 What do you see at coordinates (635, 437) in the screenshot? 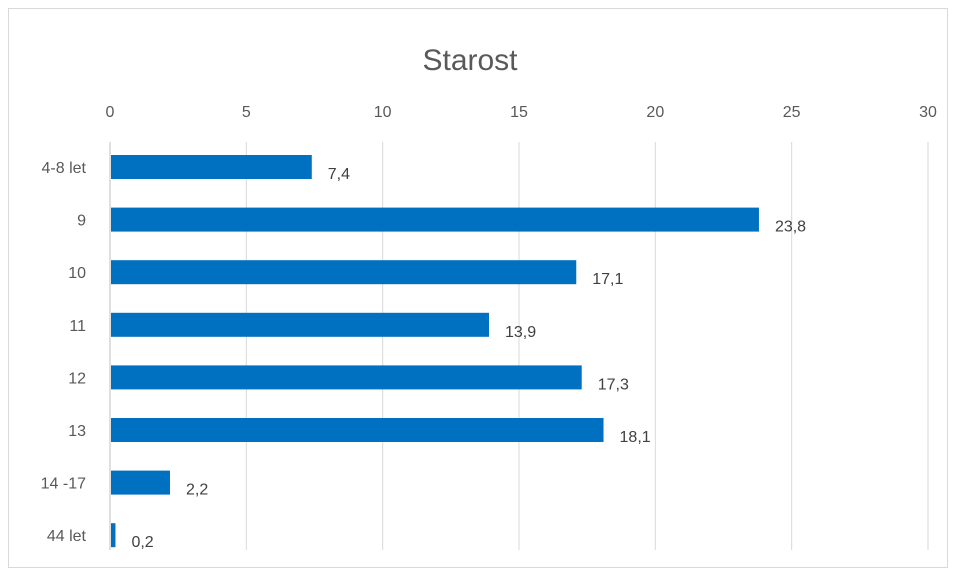
I see `data-label: 18,1` at bounding box center [635, 437].